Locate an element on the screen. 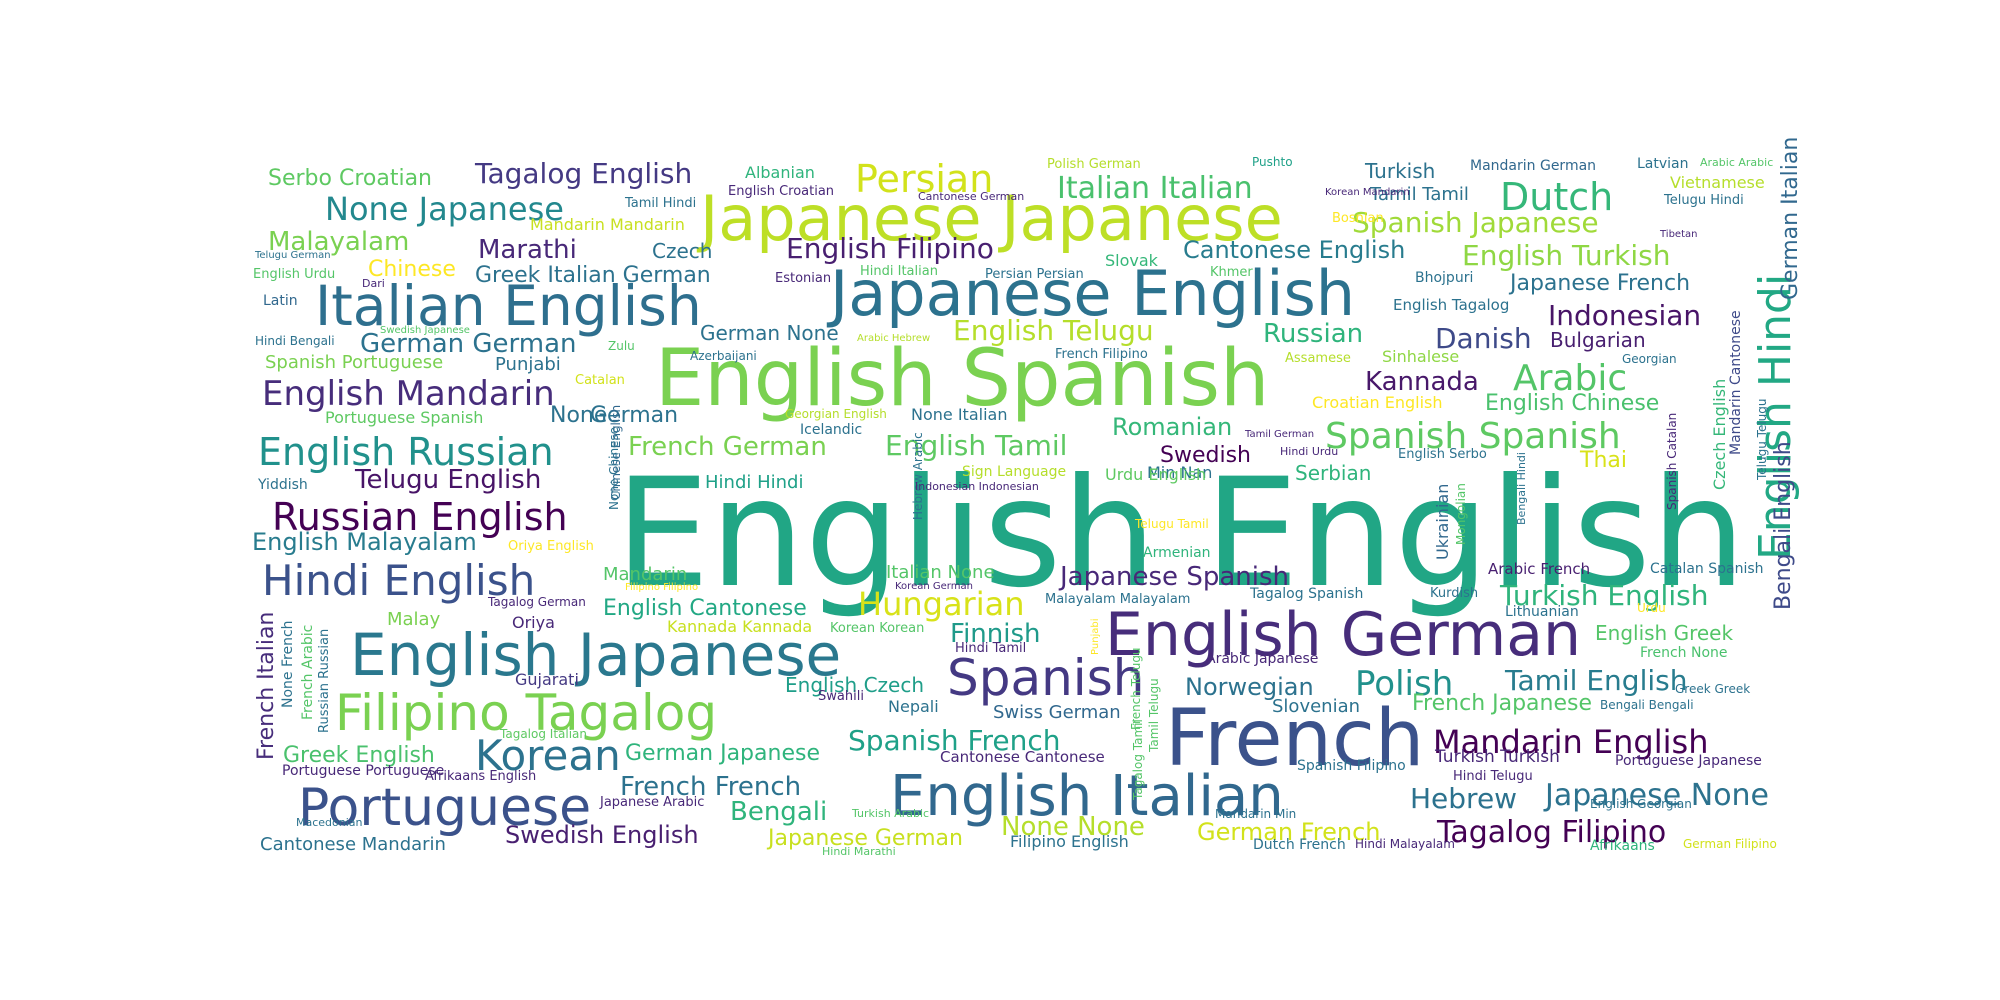 This screenshot has height=1000, width=2000. cloud-word: Japanese German is located at coordinates (864, 838).